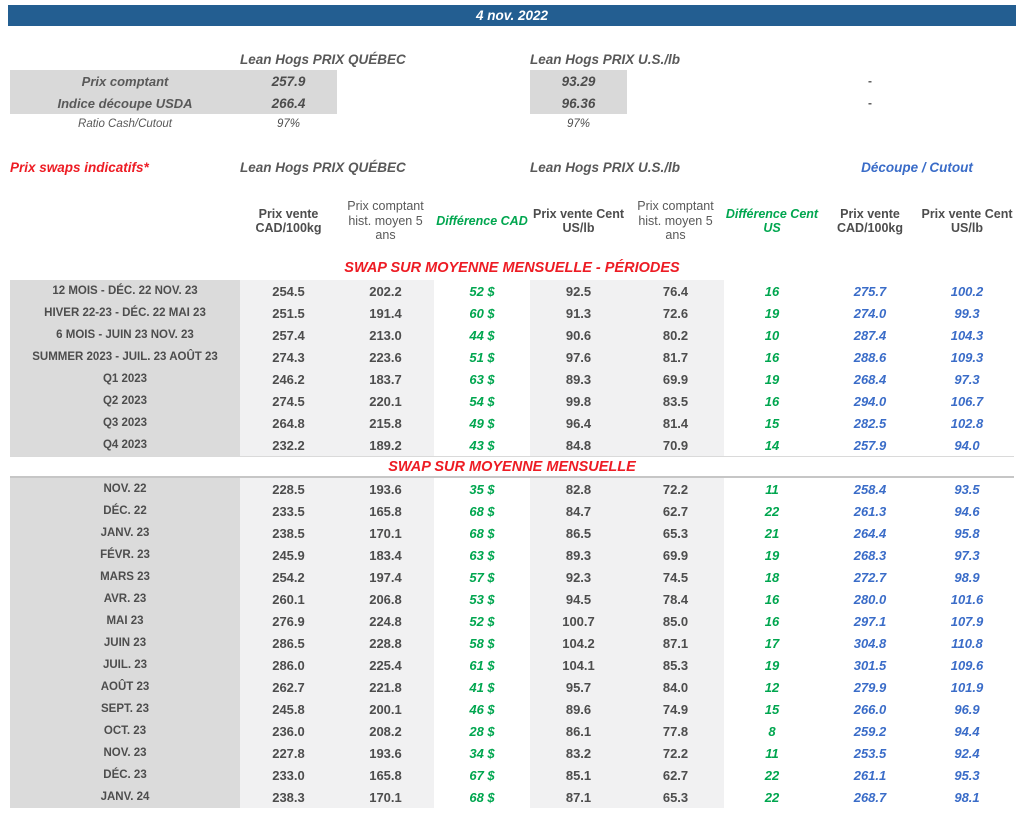  I want to click on hist-cad-value: 202.2, so click(385, 291).